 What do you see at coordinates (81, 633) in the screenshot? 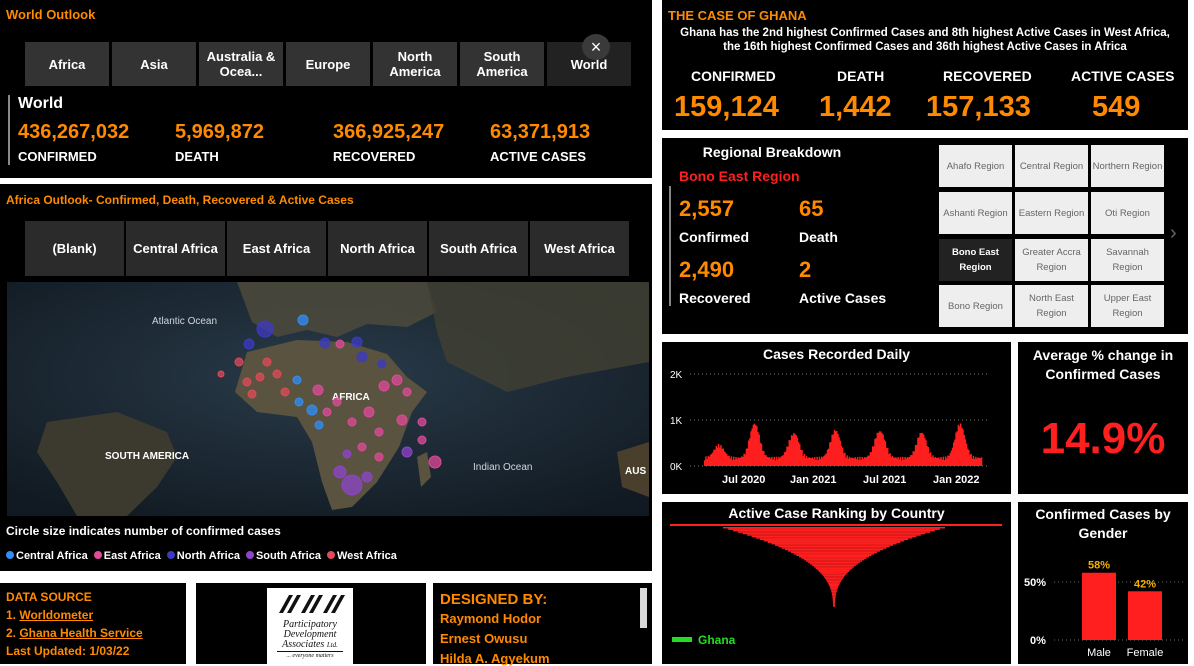
I see `ghs-link: Ghana Health Service` at bounding box center [81, 633].